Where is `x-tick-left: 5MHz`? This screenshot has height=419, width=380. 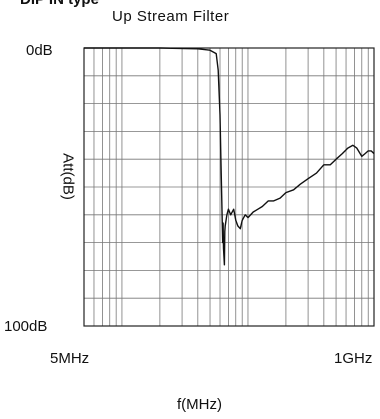
x-tick-left: 5MHz is located at coordinates (70, 358).